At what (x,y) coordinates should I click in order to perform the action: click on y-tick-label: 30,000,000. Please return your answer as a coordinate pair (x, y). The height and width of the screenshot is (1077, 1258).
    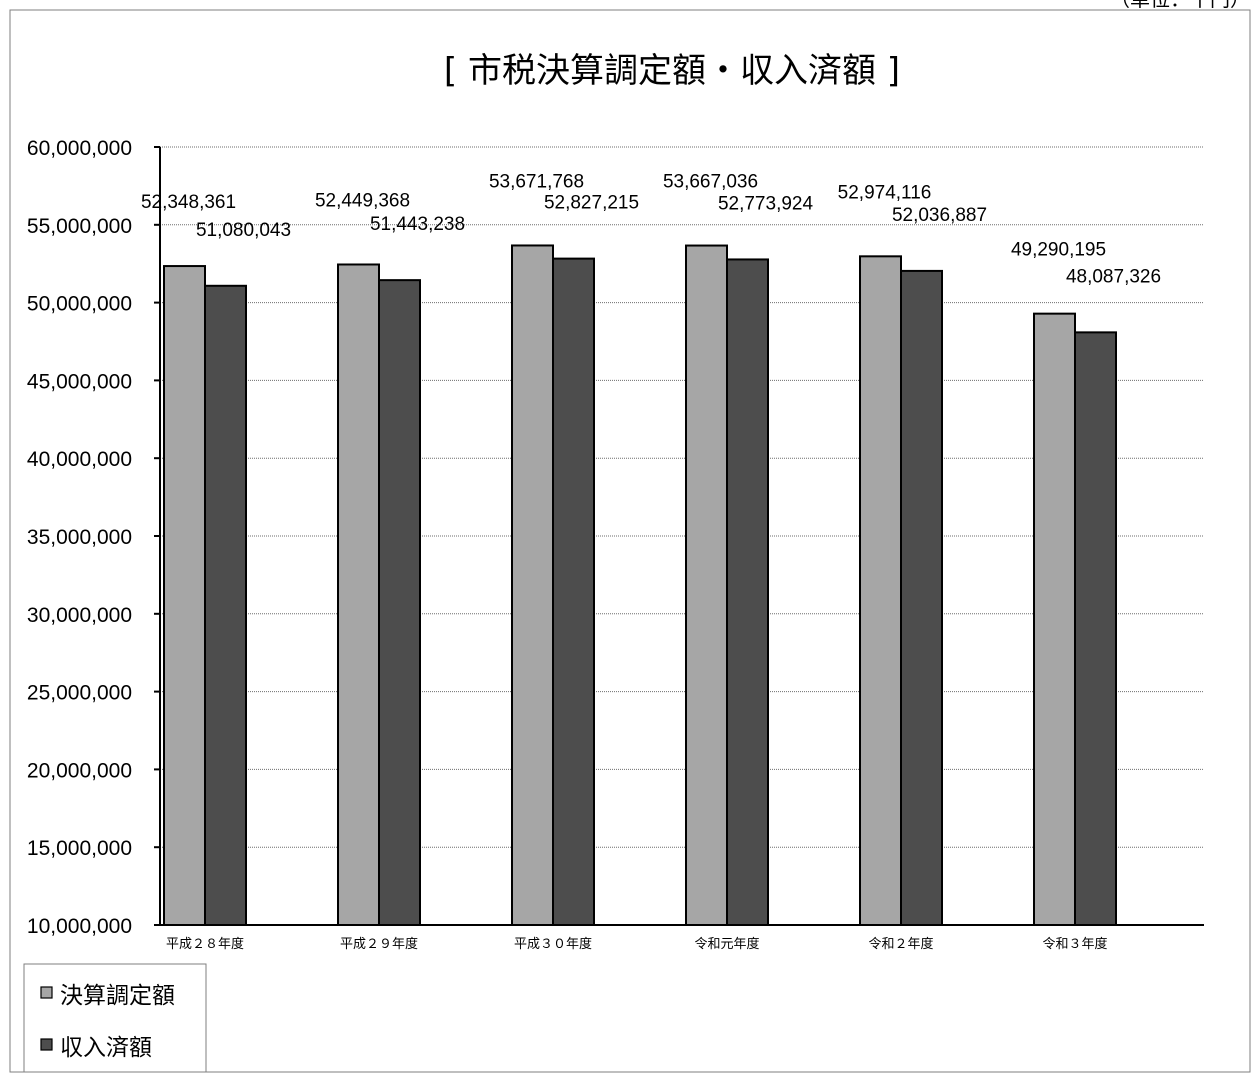
    Looking at the image, I should click on (79, 615).